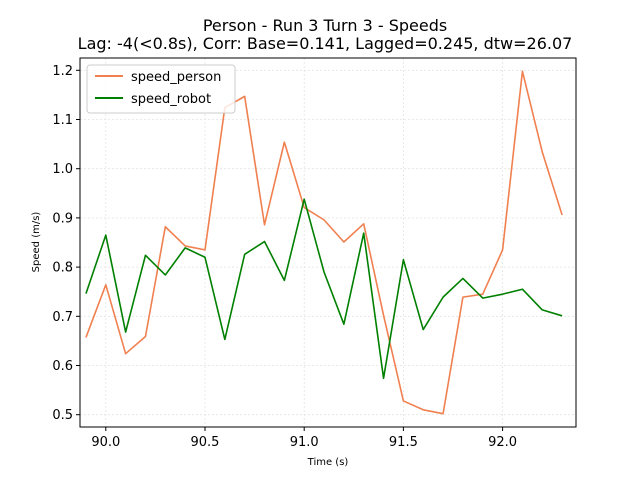  I want to click on y-tick-label: 1.0, so click(62, 169).